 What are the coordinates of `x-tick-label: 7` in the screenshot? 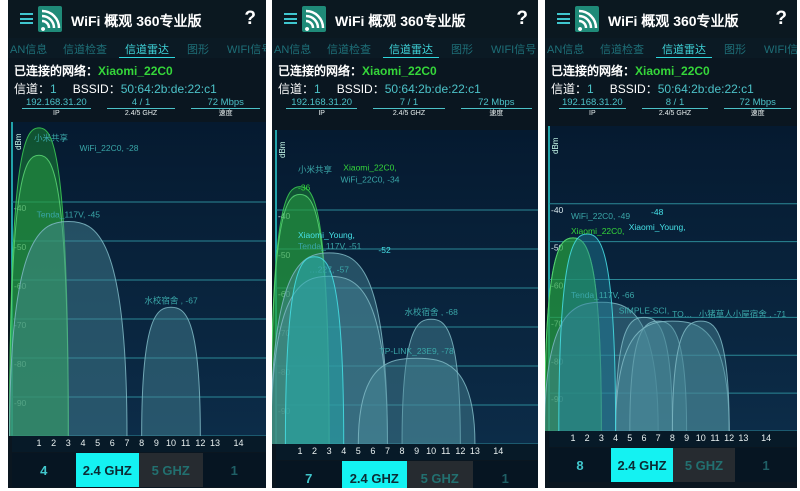 It's located at (127, 443).